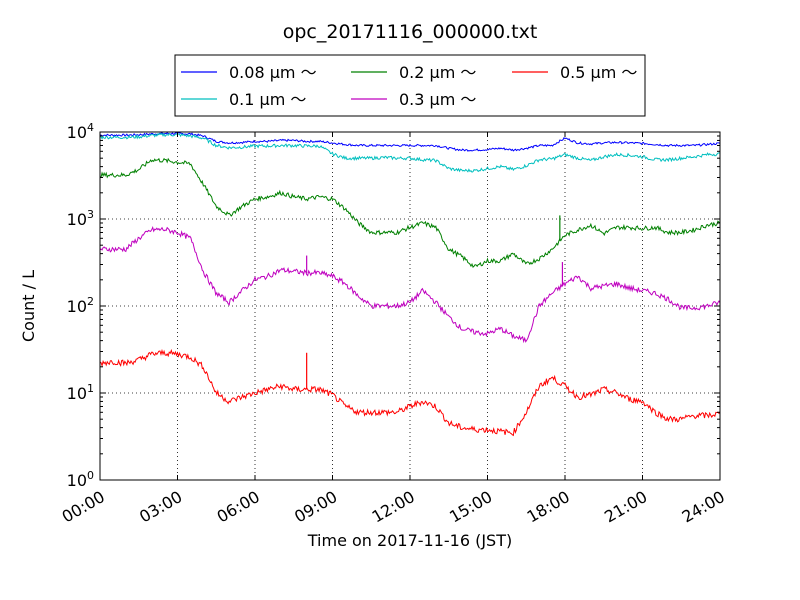  I want to click on y-tick-label: 10⁴, so click(80, 131).